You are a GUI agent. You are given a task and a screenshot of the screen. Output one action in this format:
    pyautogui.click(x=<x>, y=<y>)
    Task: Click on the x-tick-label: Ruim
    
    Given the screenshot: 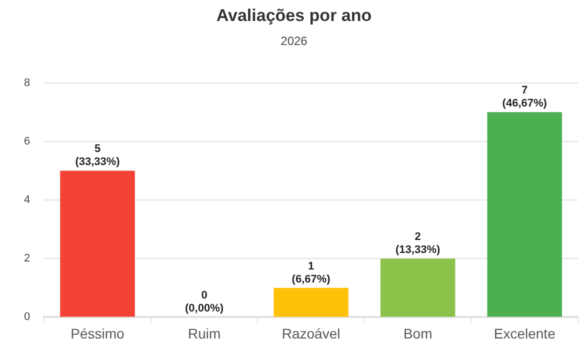 What is the action you would take?
    pyautogui.click(x=204, y=333)
    